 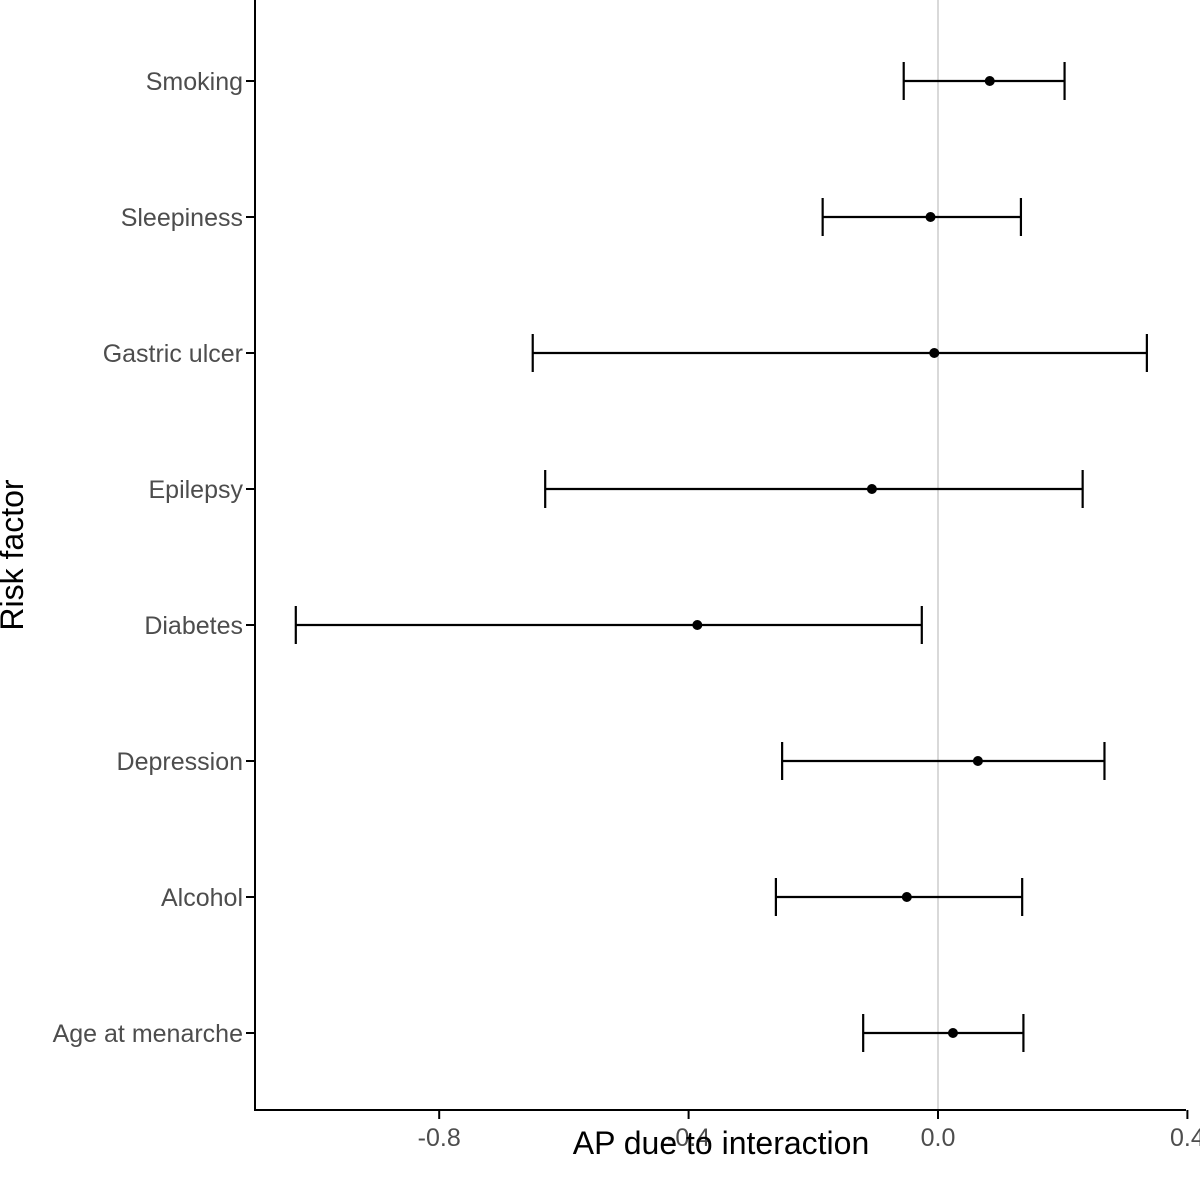 What do you see at coordinates (938, 1138) in the screenshot?
I see `x-tick-label: 0.0` at bounding box center [938, 1138].